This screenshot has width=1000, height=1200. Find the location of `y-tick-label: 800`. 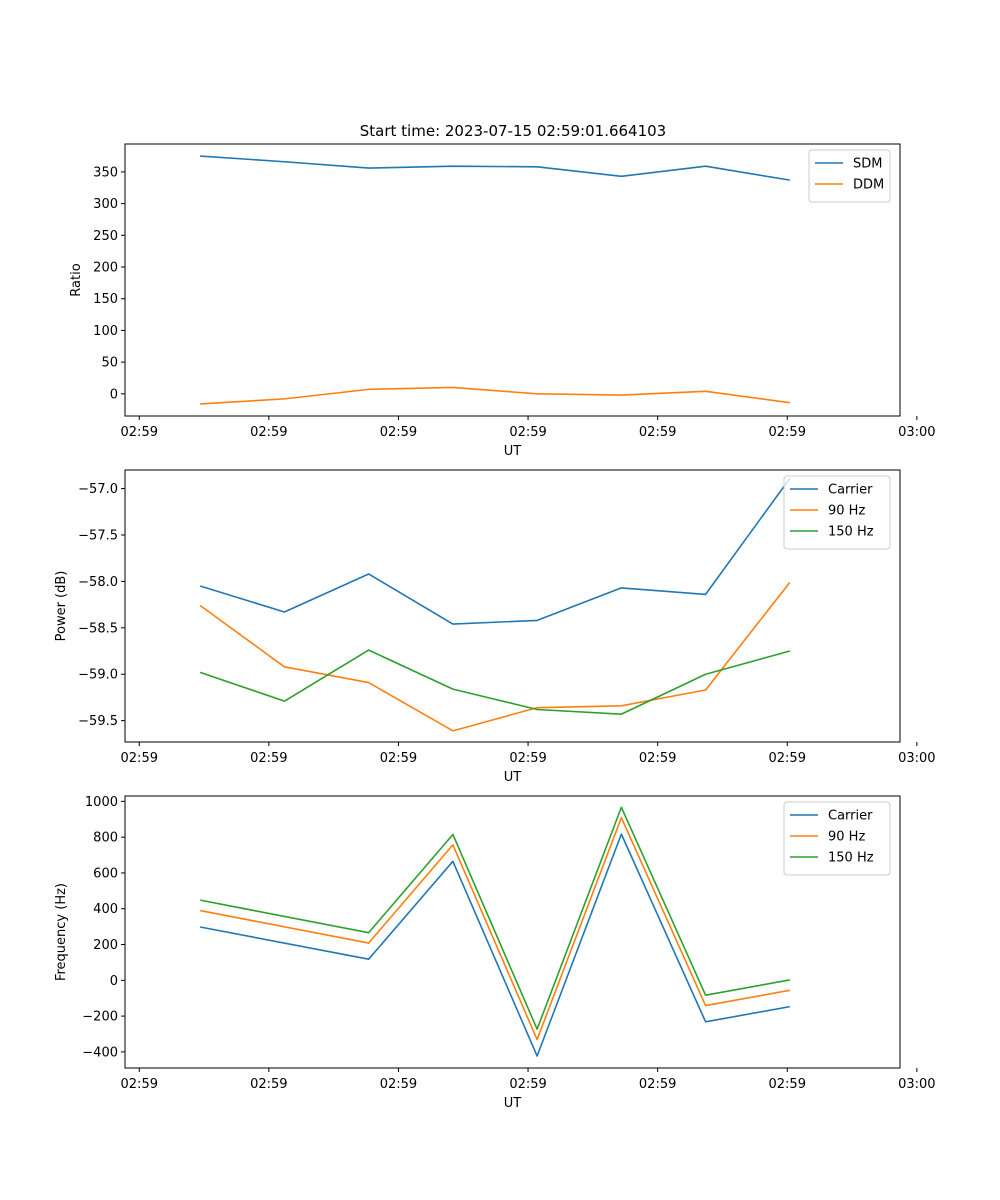

y-tick-label: 800 is located at coordinates (105, 838).